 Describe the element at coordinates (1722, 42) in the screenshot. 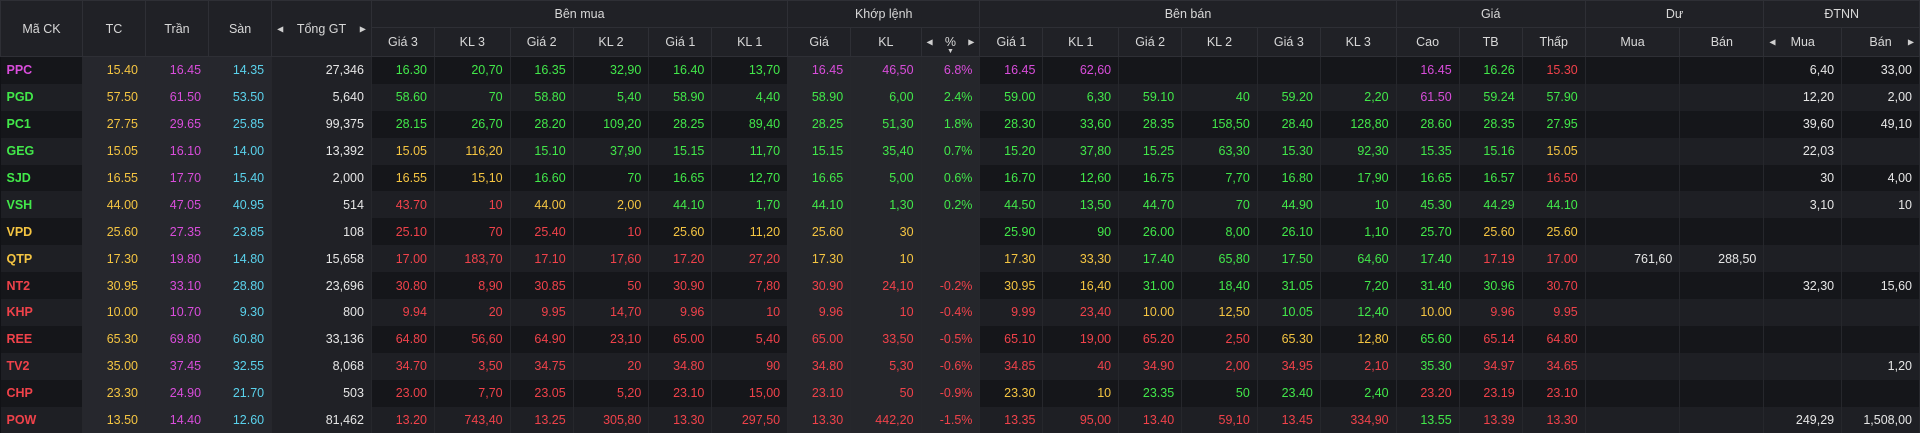

I see `col-remain-sell: Bán` at that location.